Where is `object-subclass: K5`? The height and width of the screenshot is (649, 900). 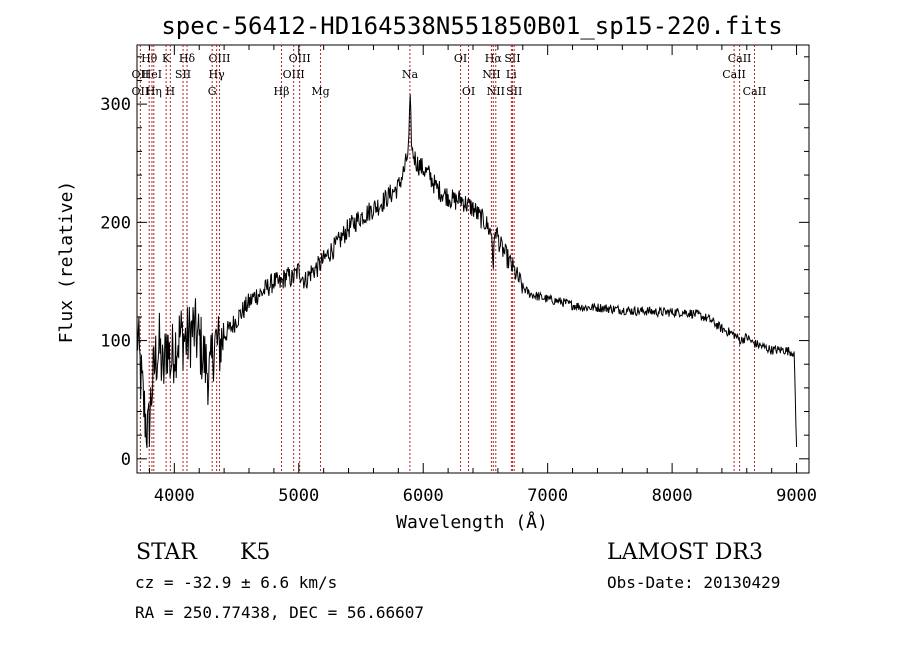
object-subclass: K5 is located at coordinates (255, 552).